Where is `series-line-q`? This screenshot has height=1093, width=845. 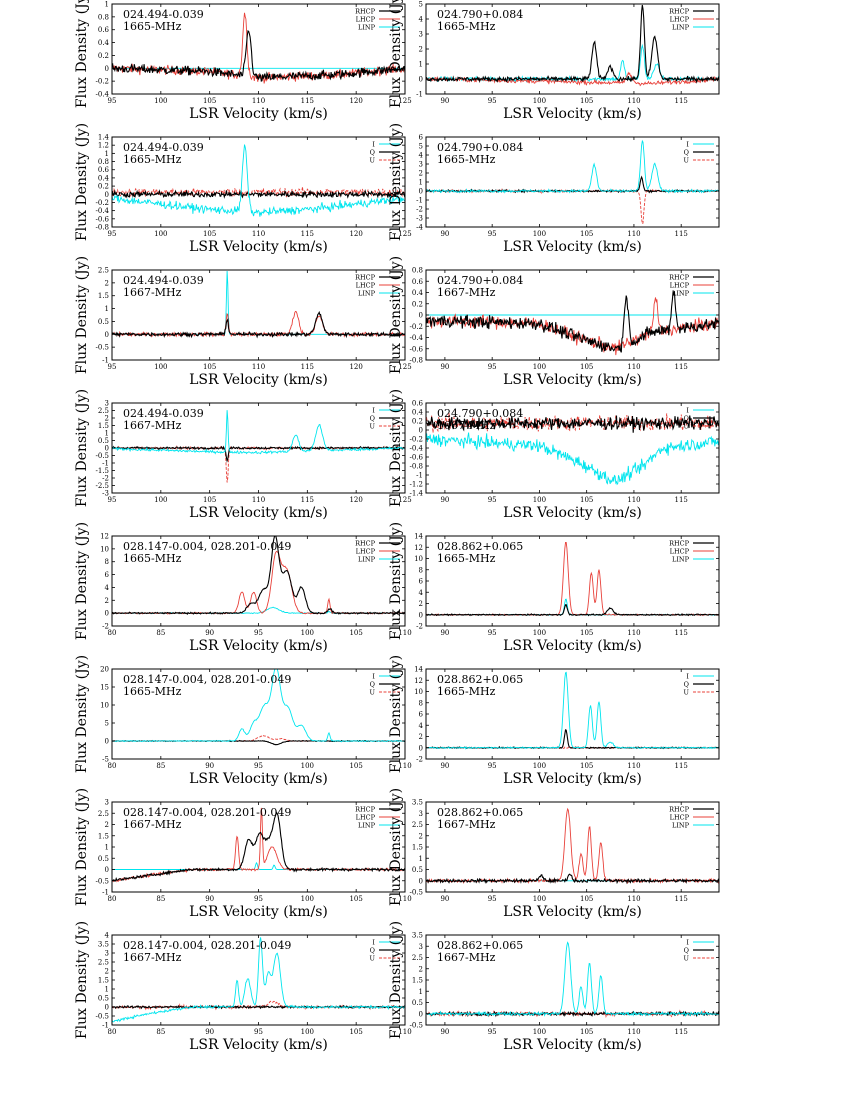
series-line-q is located at coordinates (258, 1007).